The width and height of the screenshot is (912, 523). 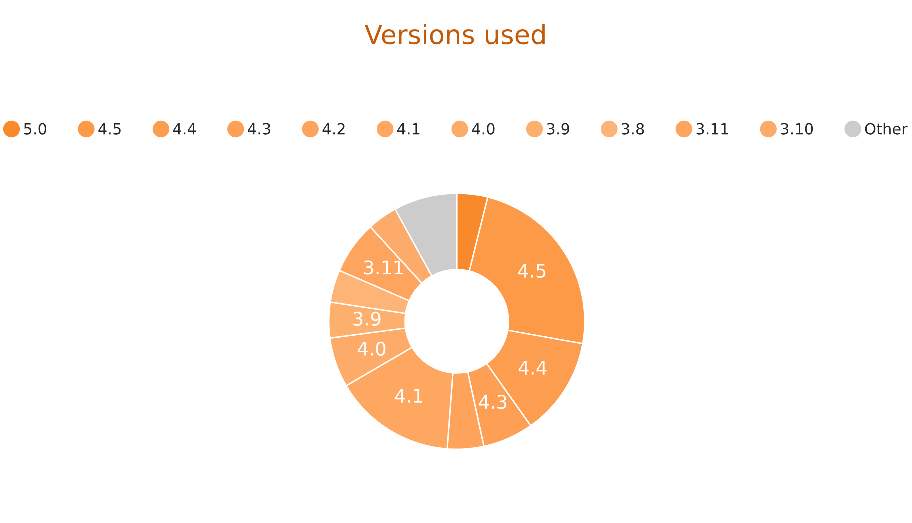 I want to click on slice-label: 4.3, so click(x=493, y=402).